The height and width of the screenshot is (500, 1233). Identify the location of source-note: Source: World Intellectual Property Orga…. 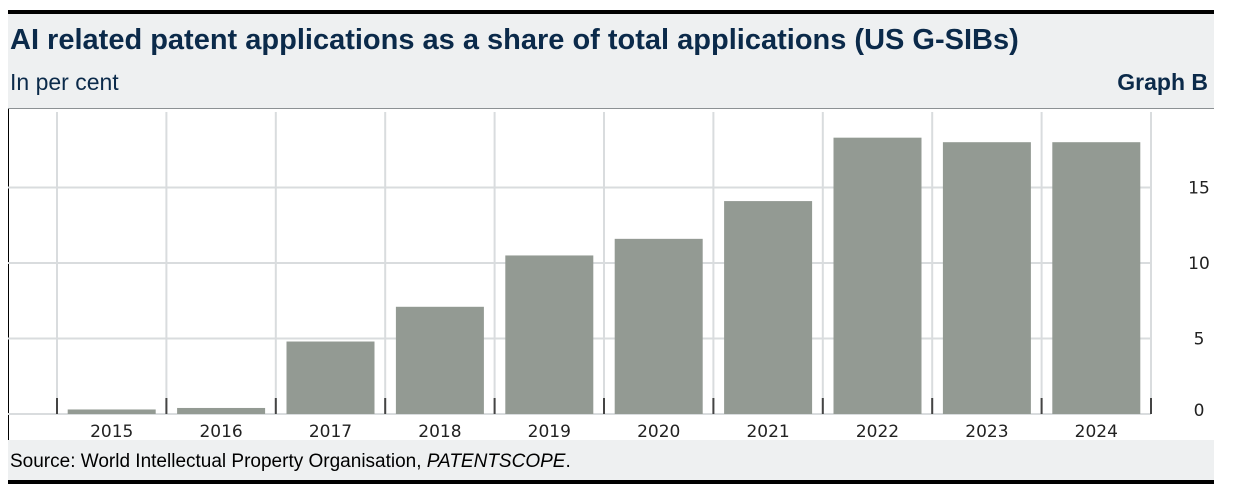
(290, 462).